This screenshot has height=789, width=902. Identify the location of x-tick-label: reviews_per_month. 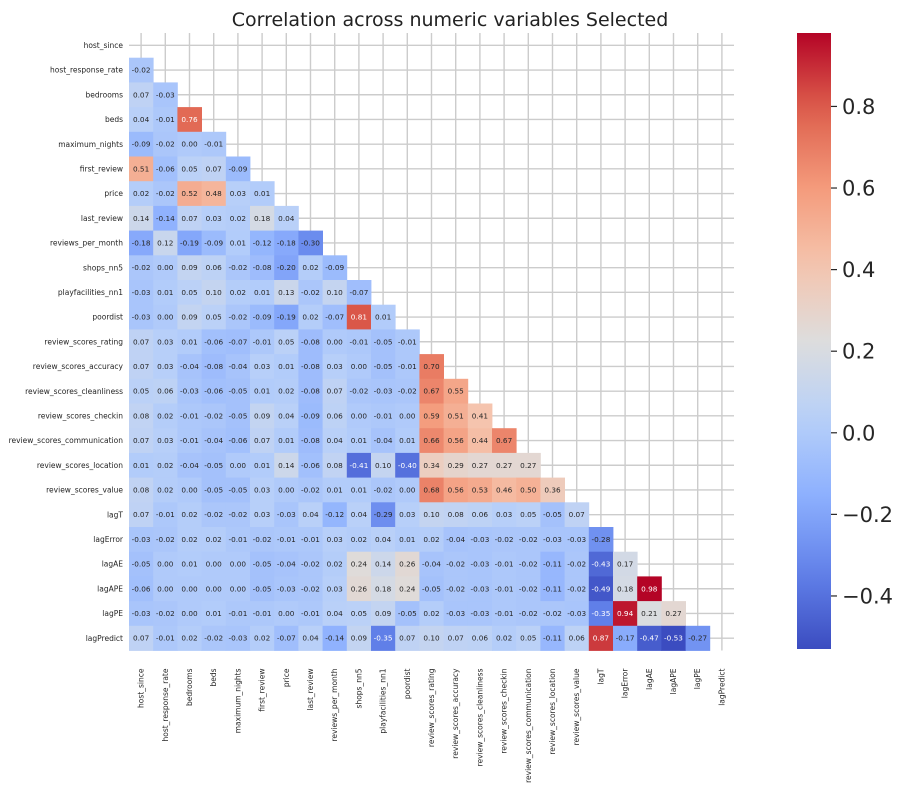
(334, 704).